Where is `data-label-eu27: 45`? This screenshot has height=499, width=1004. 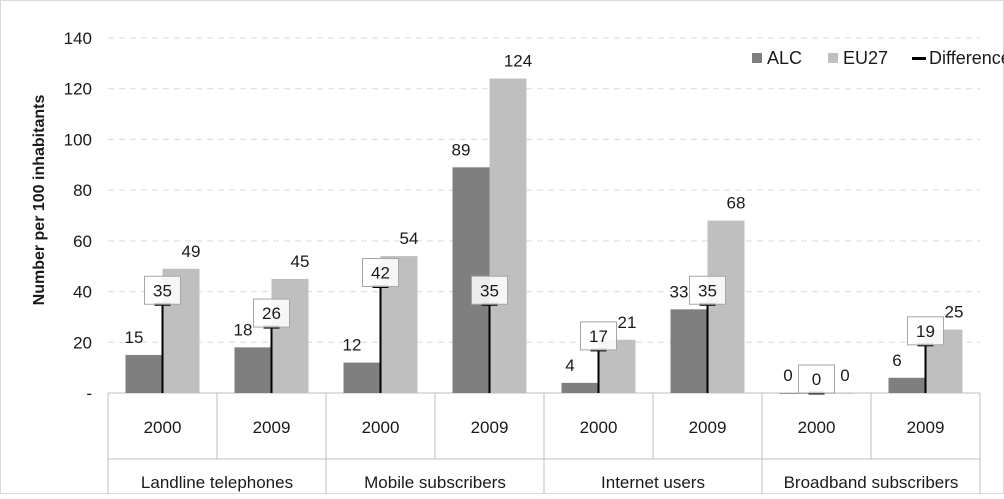 data-label-eu27: 45 is located at coordinates (300, 261).